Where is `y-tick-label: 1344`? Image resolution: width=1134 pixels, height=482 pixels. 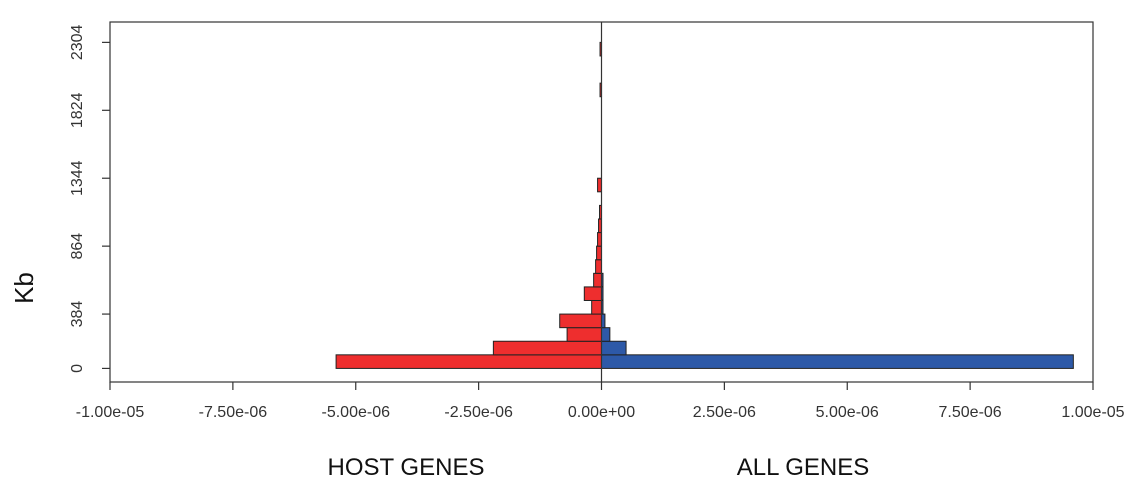 y-tick-label: 1344 is located at coordinates (77, 178).